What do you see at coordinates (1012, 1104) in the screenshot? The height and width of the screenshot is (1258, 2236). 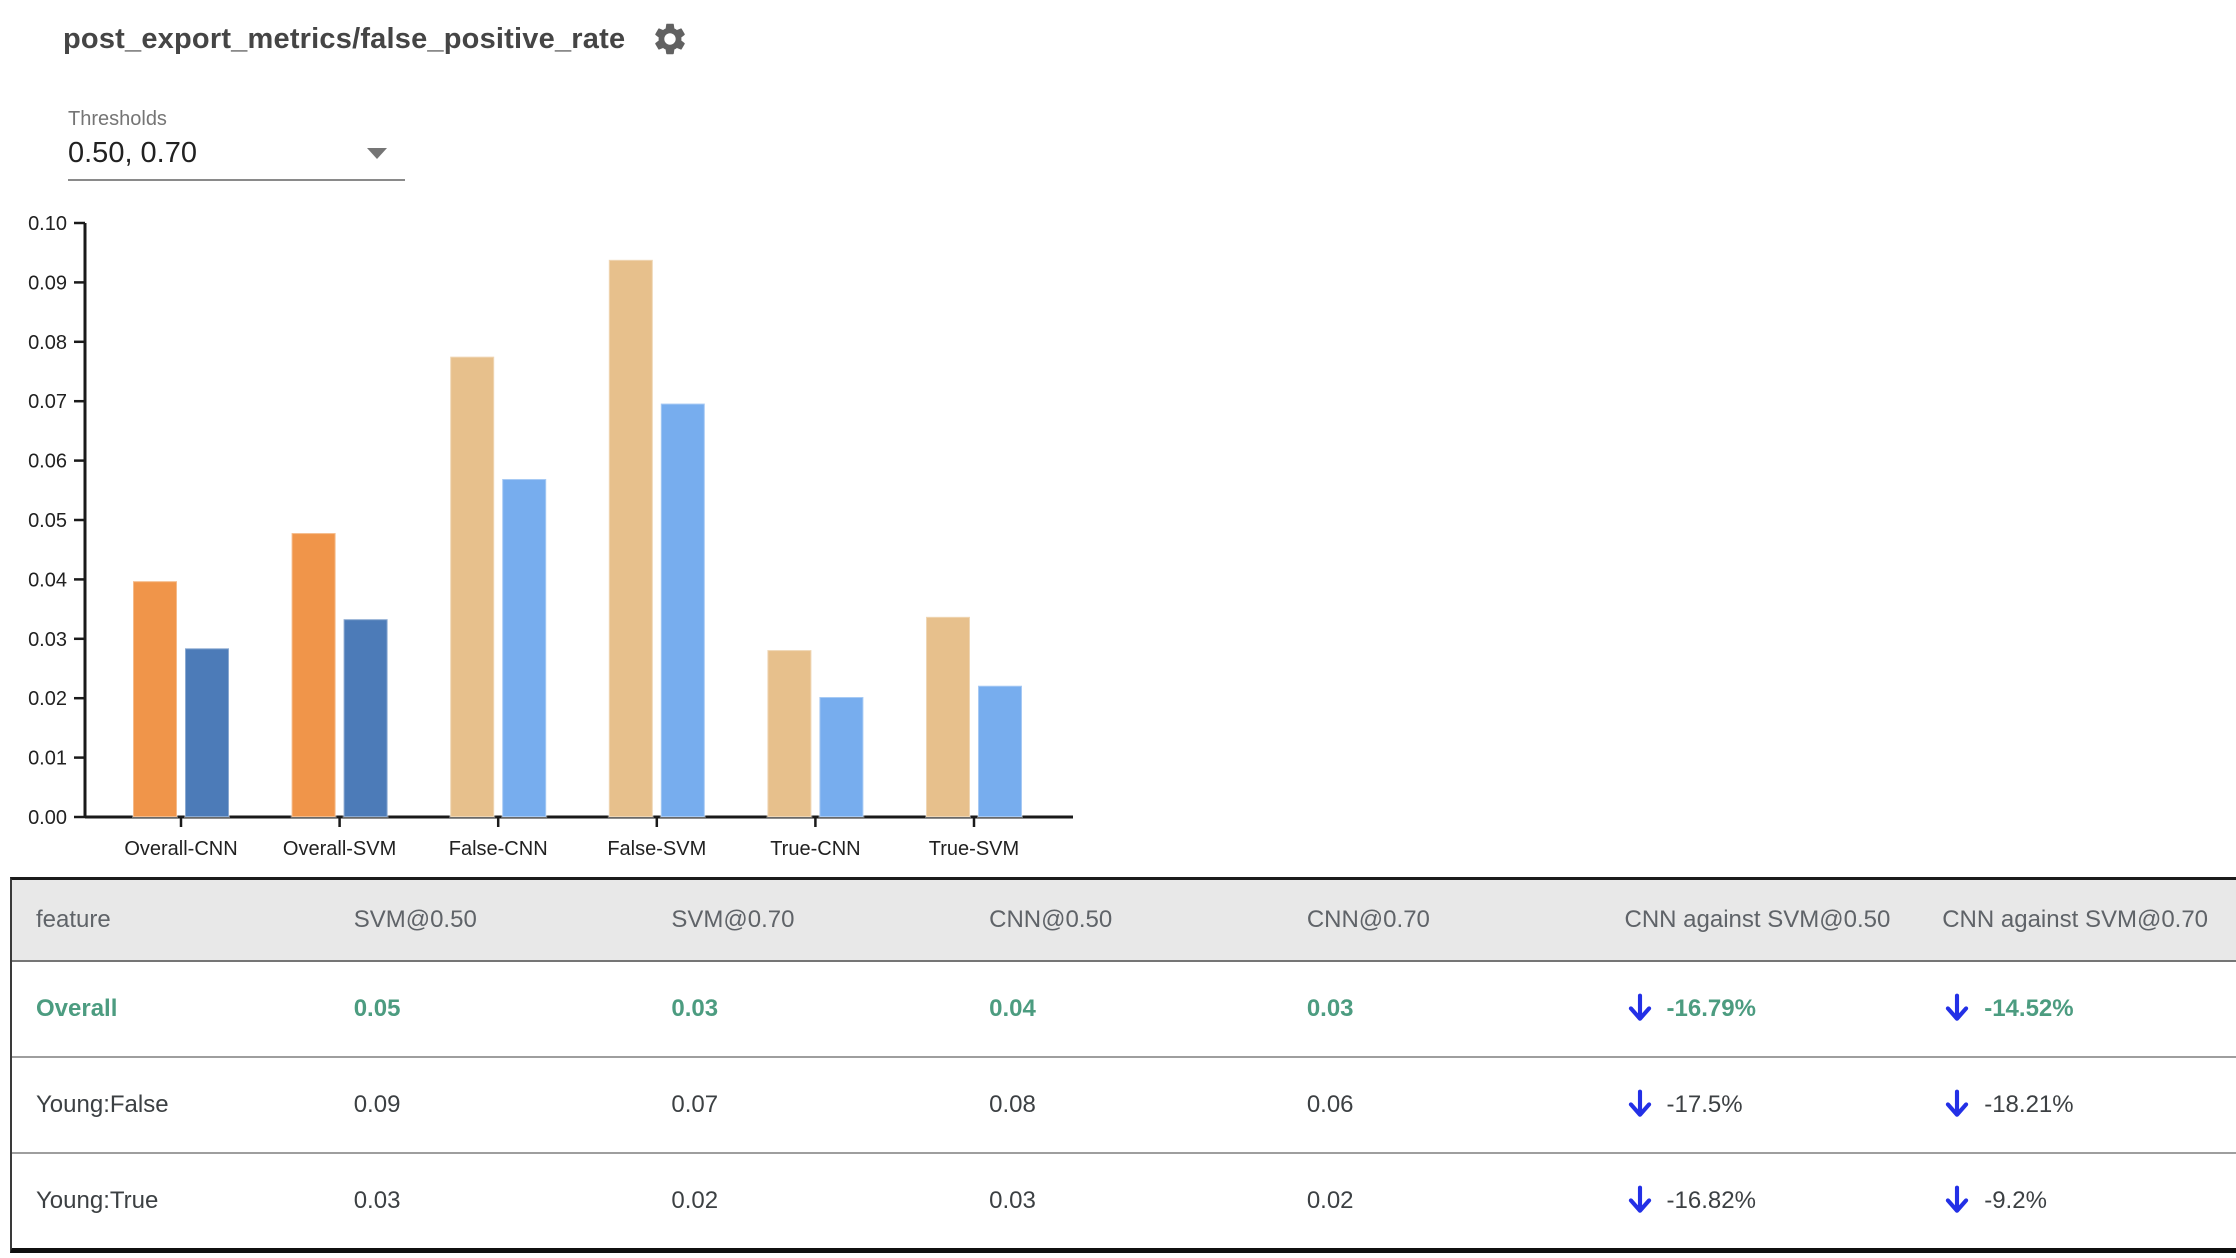 I see `value-cell: 0.08` at bounding box center [1012, 1104].